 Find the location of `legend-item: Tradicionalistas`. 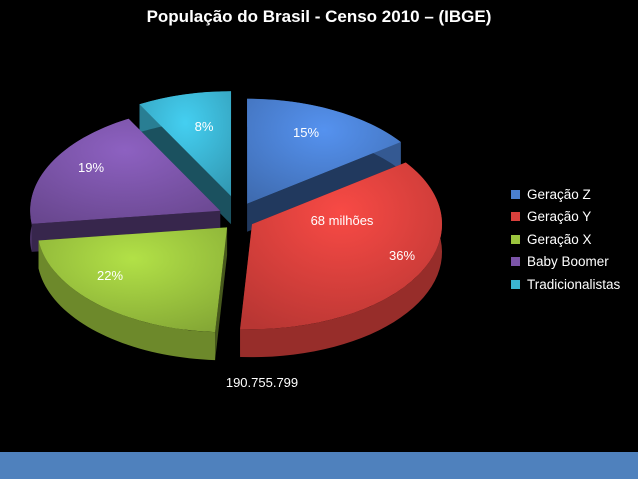

legend-item: Tradicionalistas is located at coordinates (565, 284).